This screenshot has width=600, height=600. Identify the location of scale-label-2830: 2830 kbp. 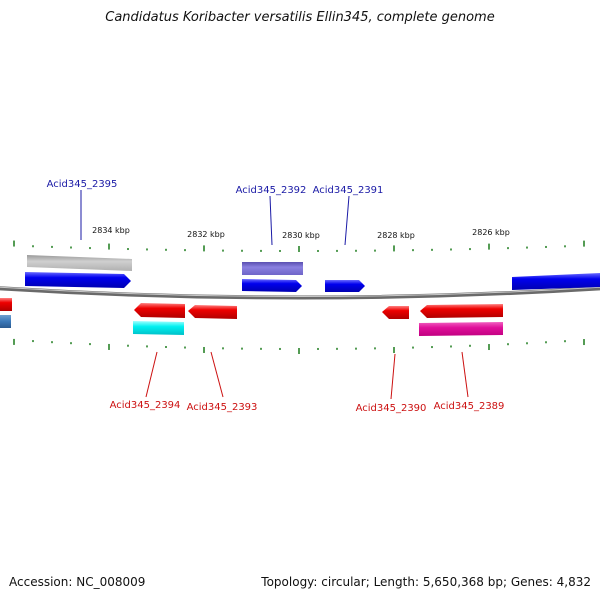
(301, 235).